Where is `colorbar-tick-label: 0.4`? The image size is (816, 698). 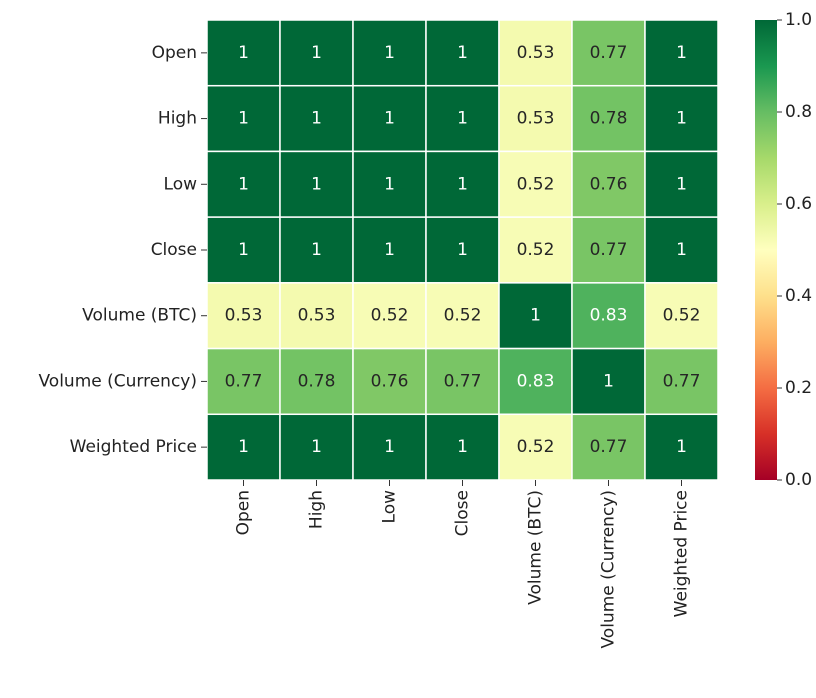 colorbar-tick-label: 0.4 is located at coordinates (798, 296).